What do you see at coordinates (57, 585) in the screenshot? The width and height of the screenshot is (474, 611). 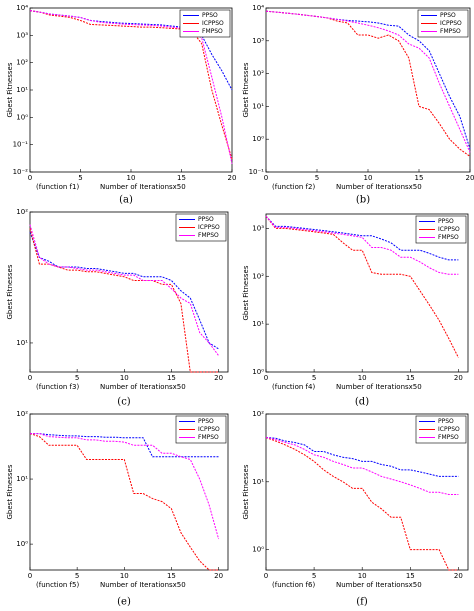 I see `x-note: (function f5)` at bounding box center [57, 585].